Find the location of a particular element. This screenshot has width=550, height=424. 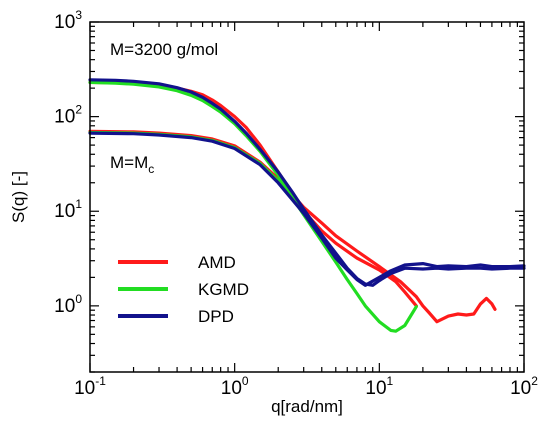

x-tick-label: 10² is located at coordinates (524, 386).